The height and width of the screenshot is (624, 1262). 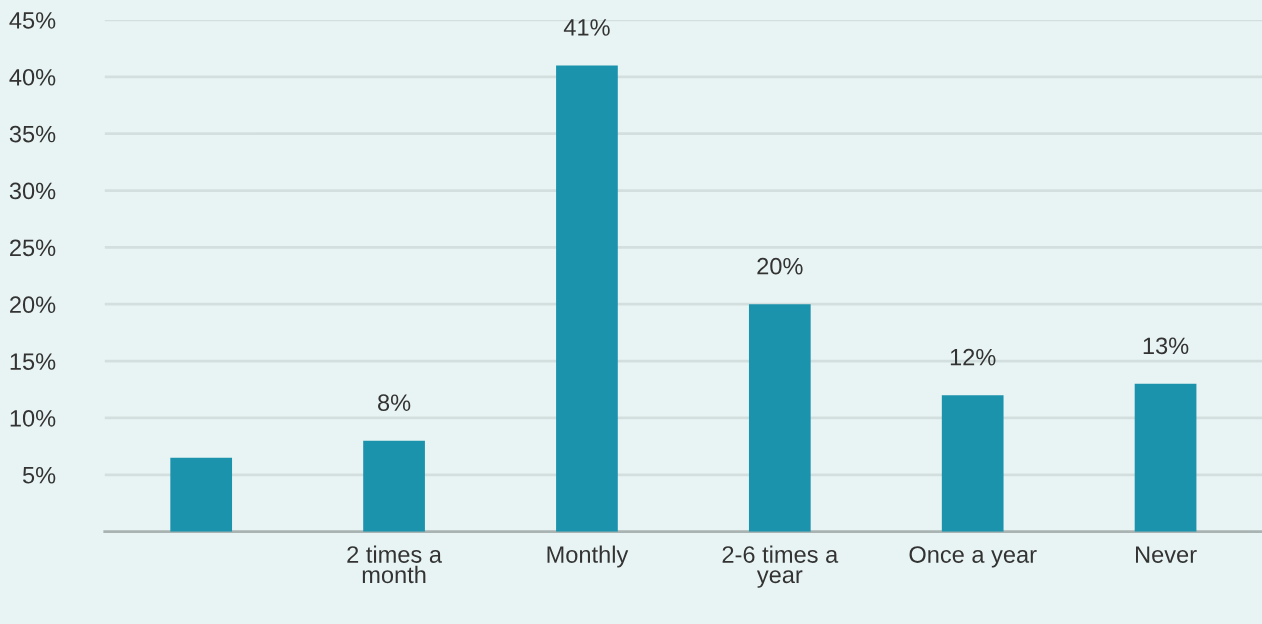 What do you see at coordinates (32, 191) in the screenshot?
I see `y-tick-label: 30%` at bounding box center [32, 191].